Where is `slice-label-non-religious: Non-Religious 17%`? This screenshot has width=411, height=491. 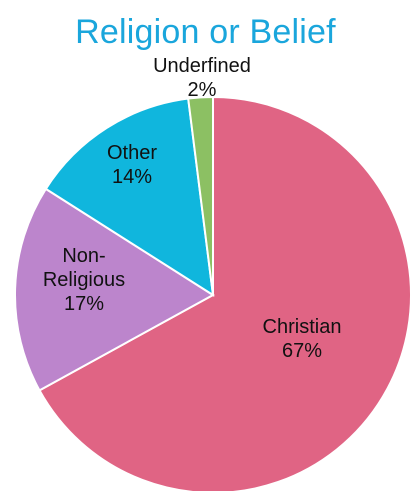 slice-label-non-religious: Non-Religious 17% is located at coordinates (84, 280).